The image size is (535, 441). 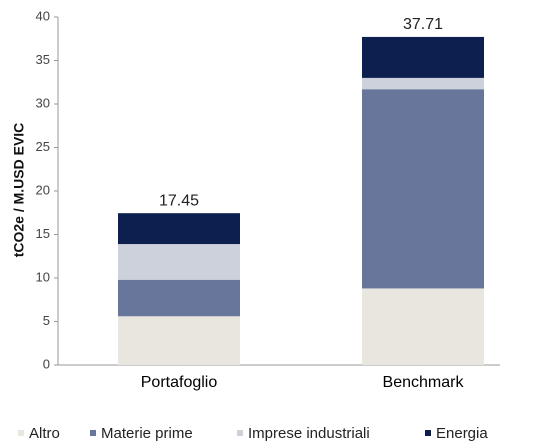 I want to click on y-tick-label: 5, so click(x=46, y=320).